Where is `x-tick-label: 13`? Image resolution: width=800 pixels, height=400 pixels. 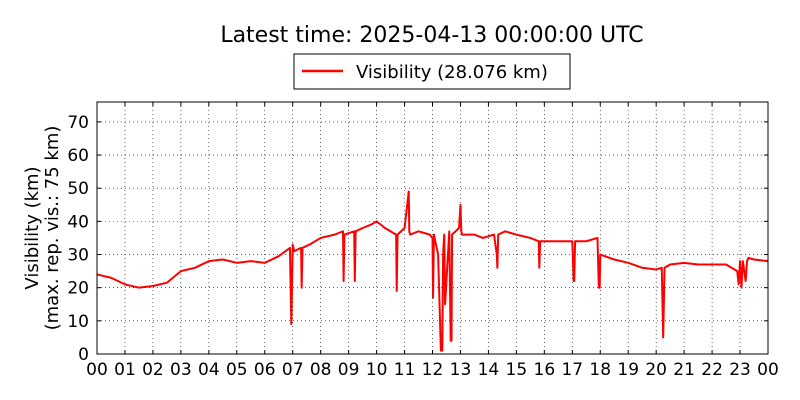 x-tick-label: 13 is located at coordinates (461, 370).